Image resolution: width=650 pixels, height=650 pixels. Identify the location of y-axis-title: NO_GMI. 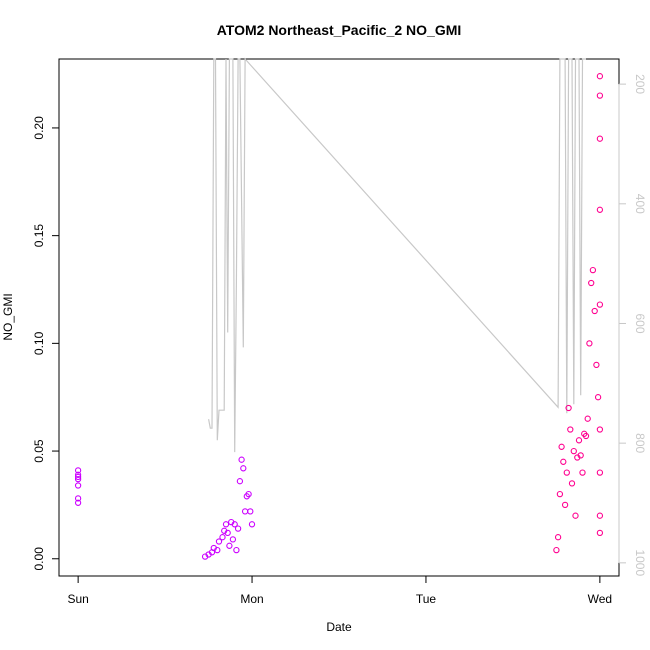
(8, 316).